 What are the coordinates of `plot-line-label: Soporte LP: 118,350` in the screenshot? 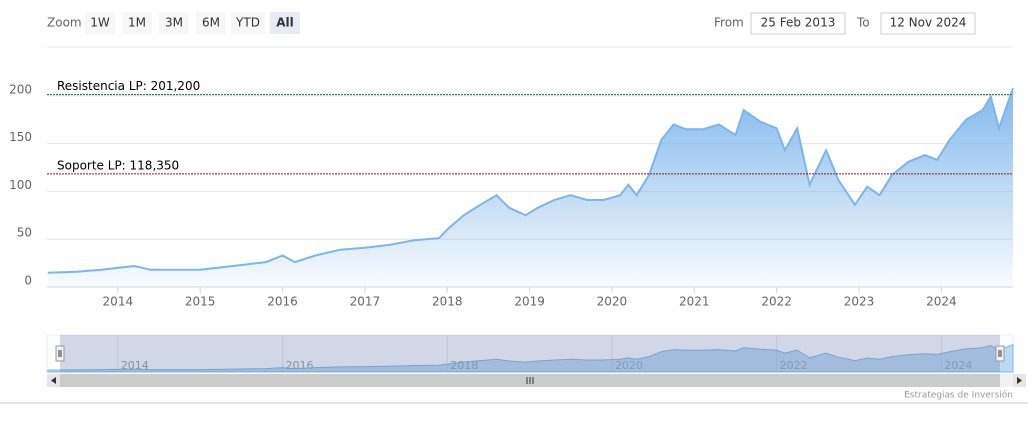 It's located at (118, 165).